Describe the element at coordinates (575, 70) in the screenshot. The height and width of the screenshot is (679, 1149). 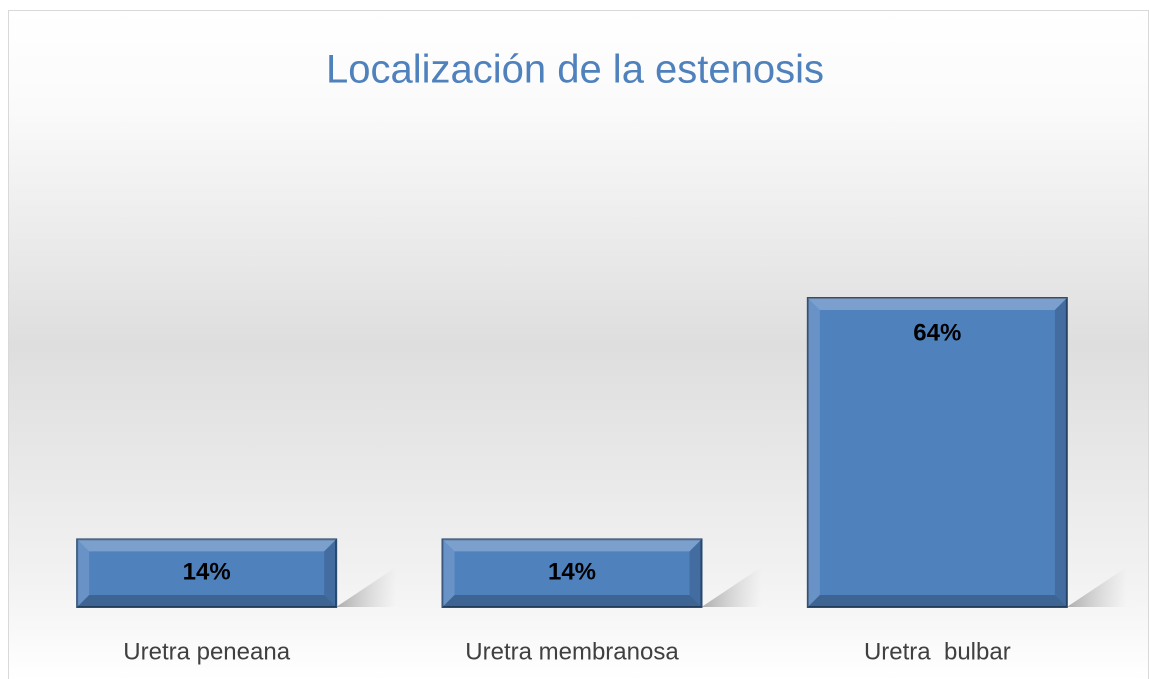
I see `chart-title: Localización de la estenosis` at that location.